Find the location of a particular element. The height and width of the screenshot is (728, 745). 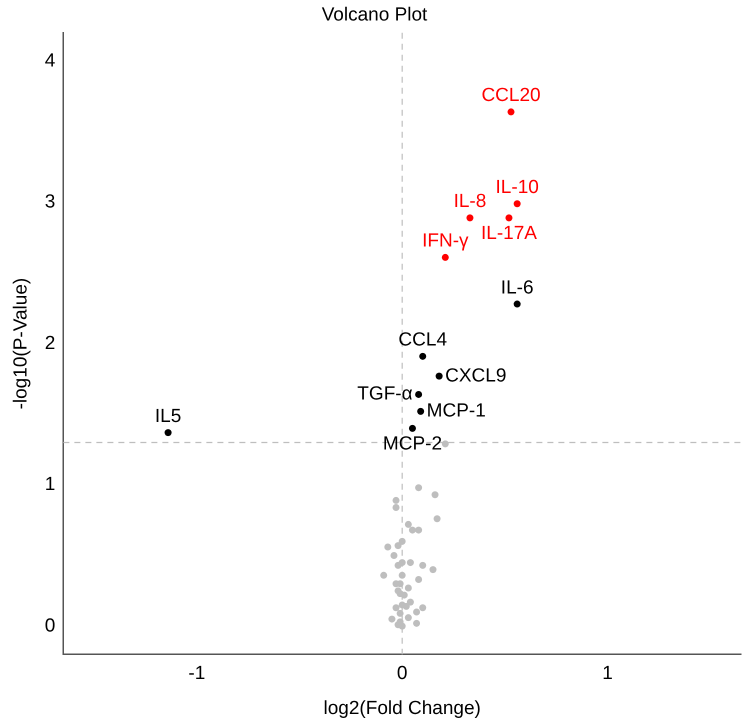

data-label: IL-10 is located at coordinates (517, 187).